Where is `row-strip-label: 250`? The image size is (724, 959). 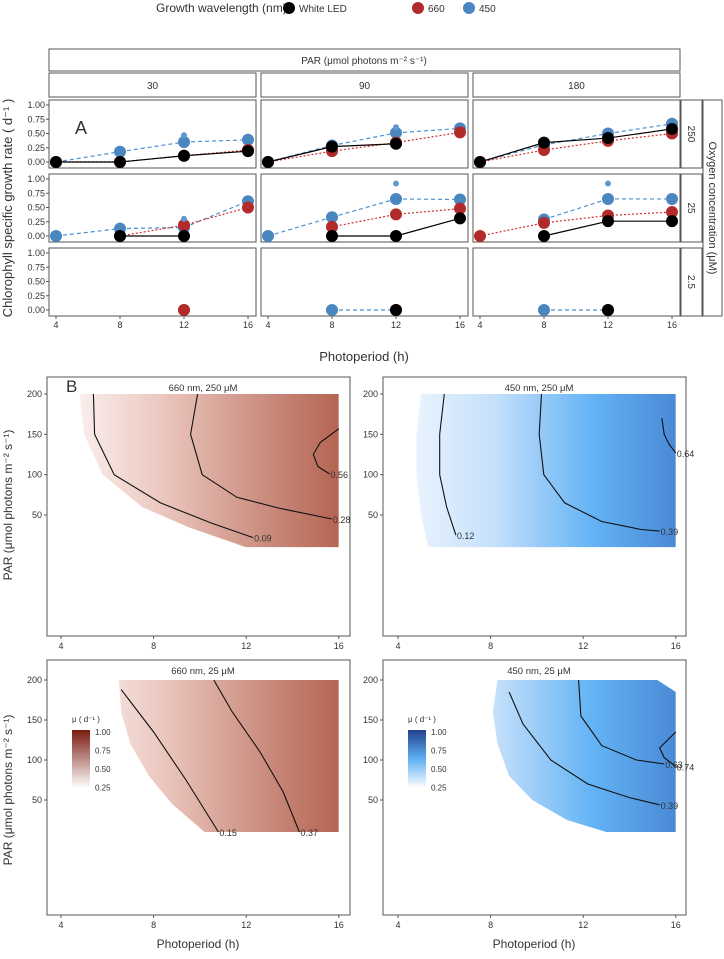
row-strip-label: 250 is located at coordinates (690, 134).